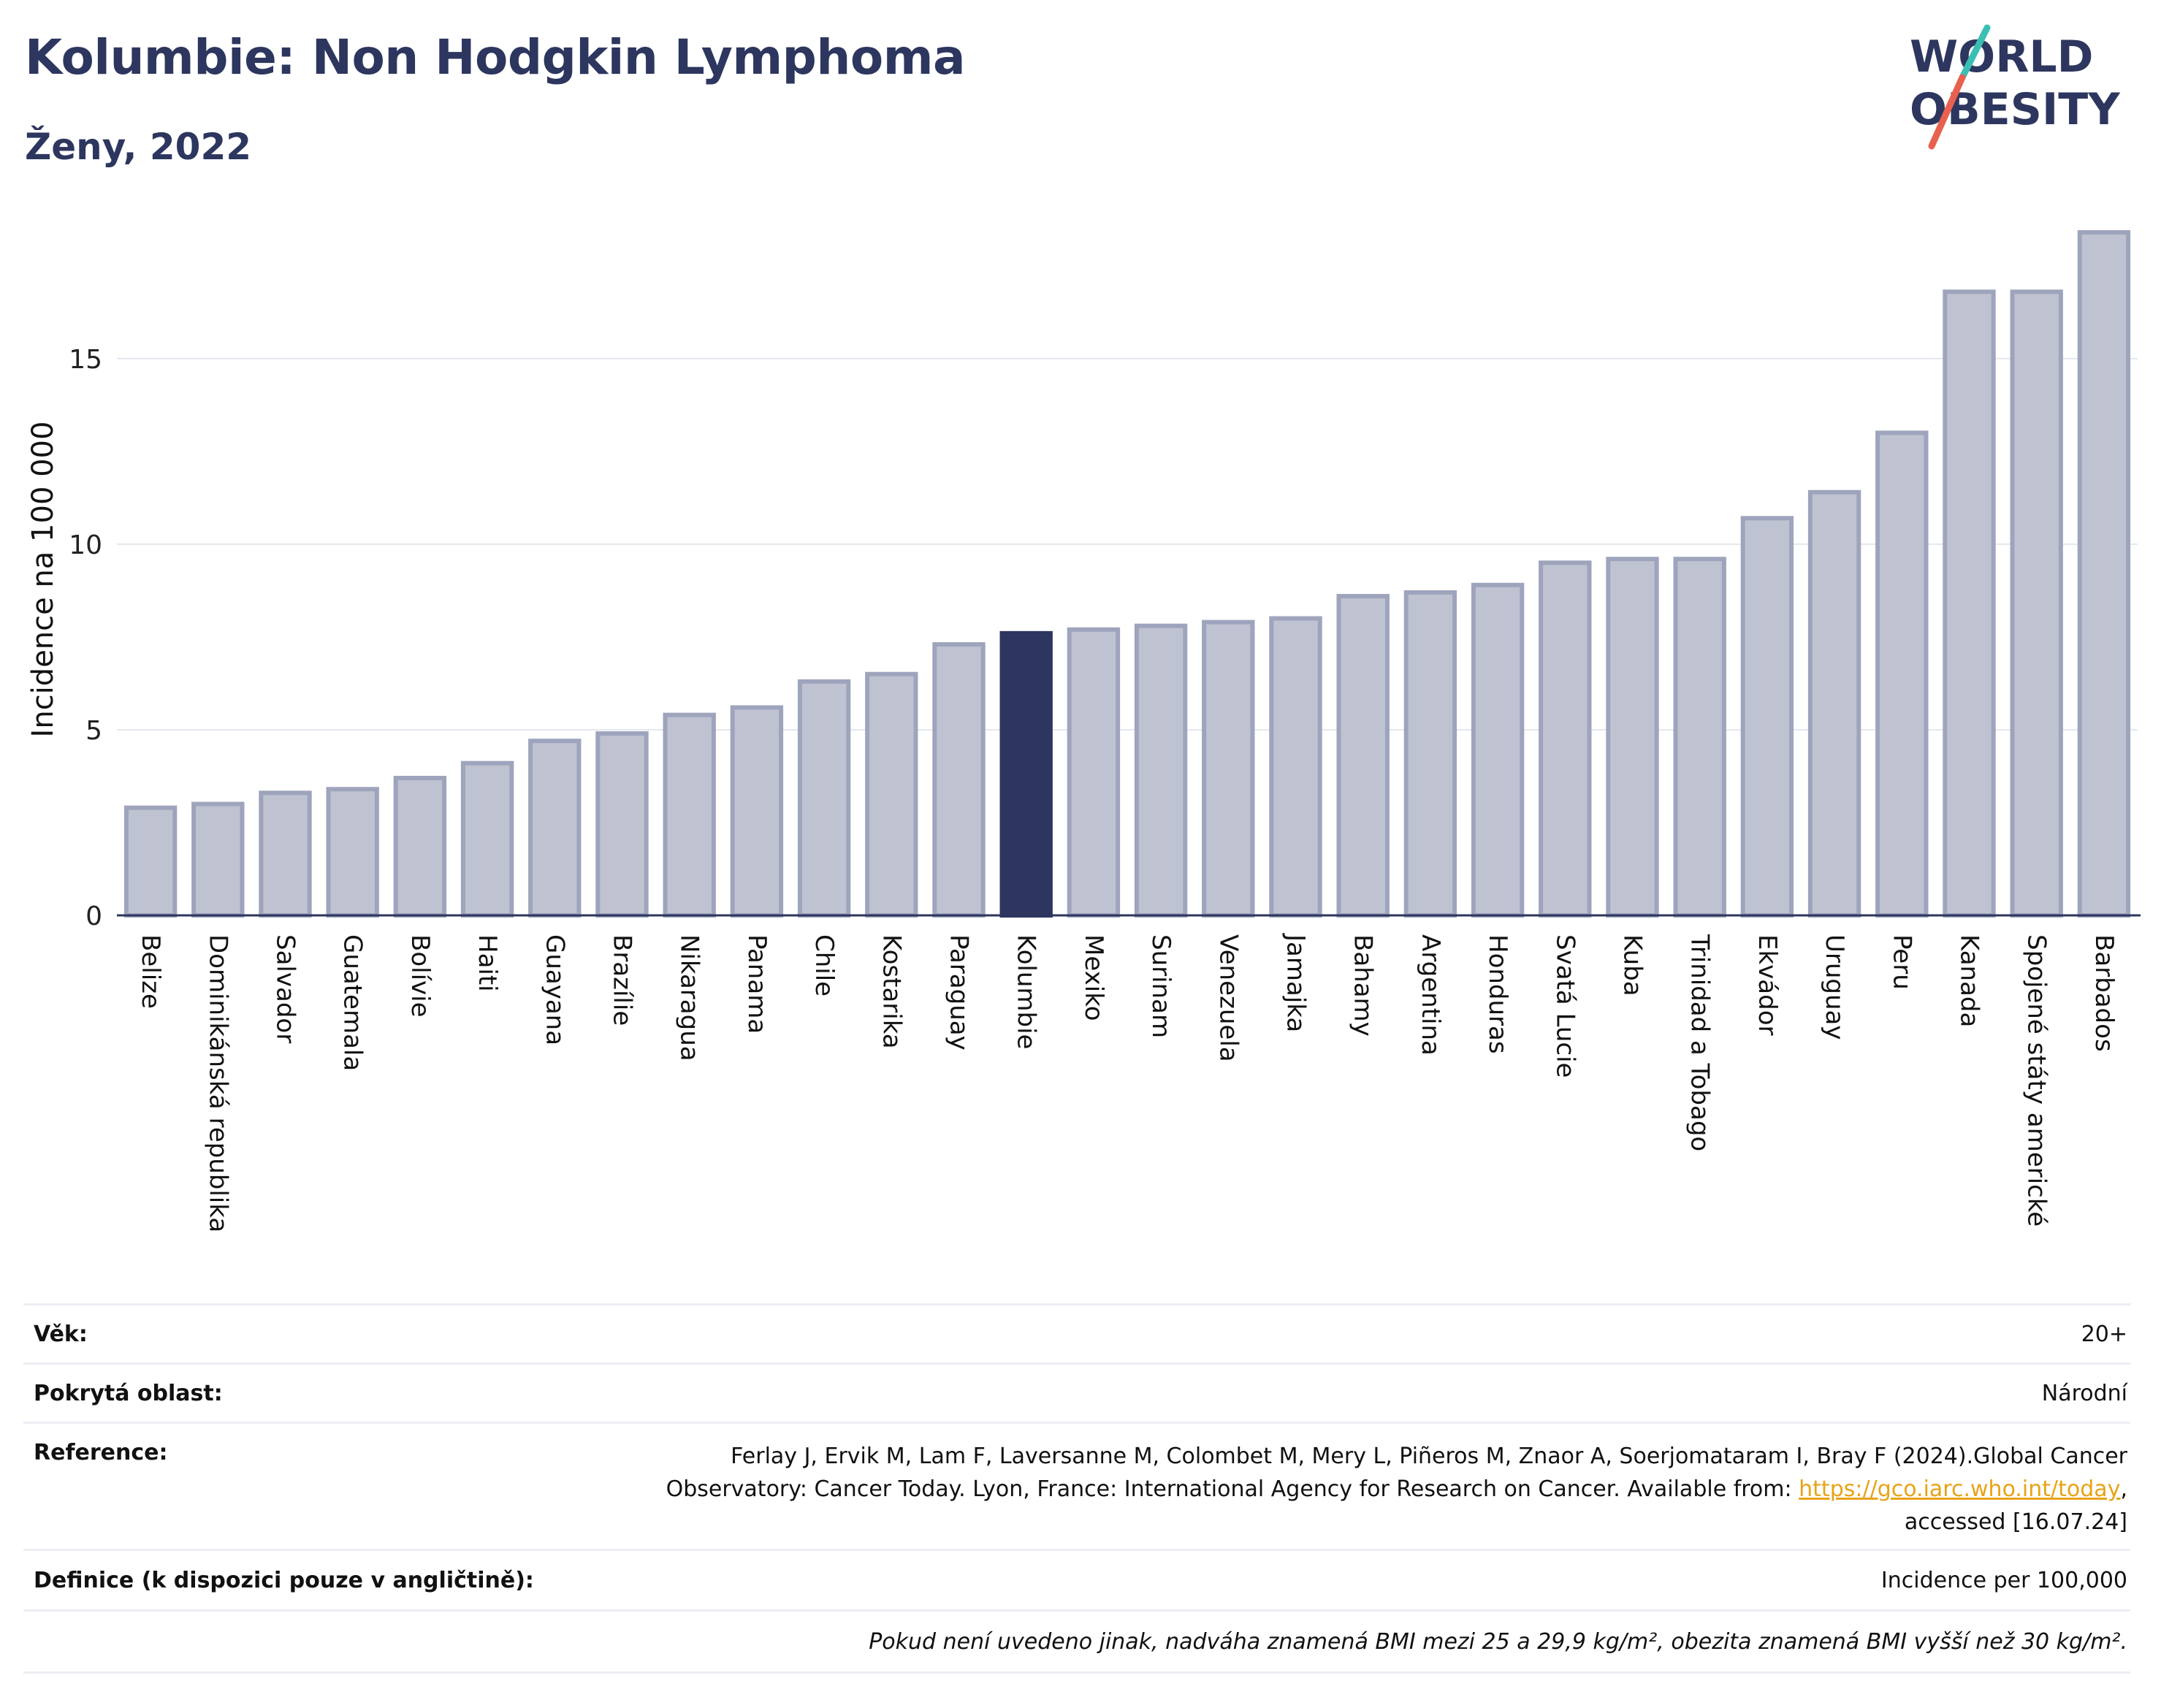  Describe the element at coordinates (892, 794) in the screenshot. I see `bar-kostarika` at that location.